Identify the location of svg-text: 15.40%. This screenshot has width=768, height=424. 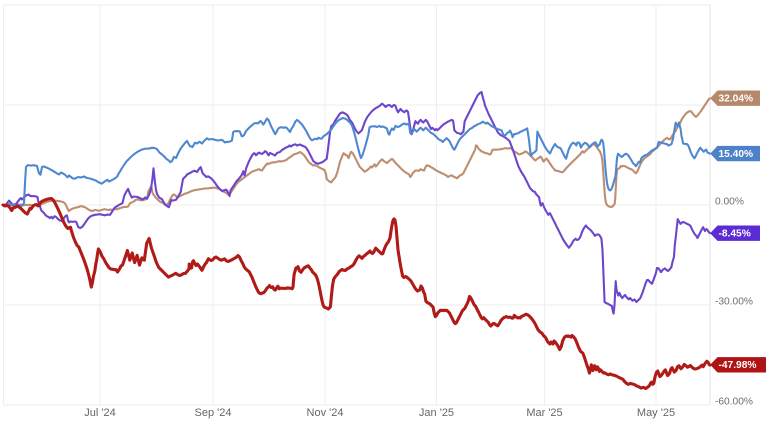
(736, 154).